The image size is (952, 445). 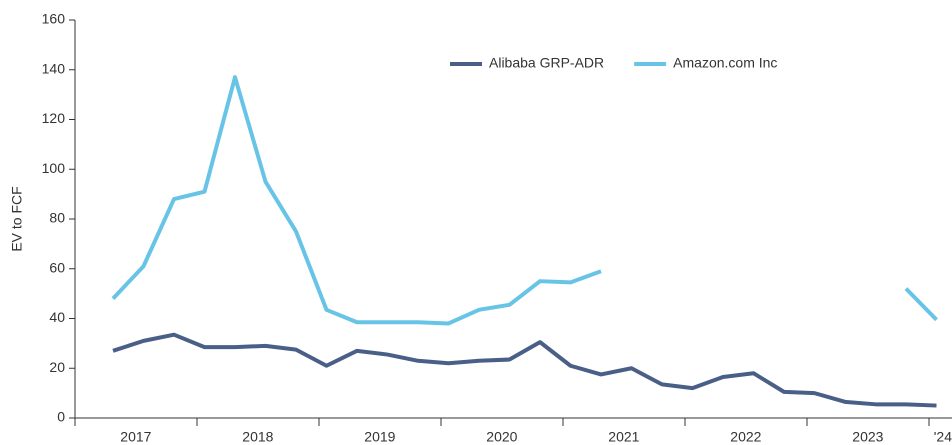 What do you see at coordinates (135, 437) in the screenshot?
I see `x-tick-label: 2017` at bounding box center [135, 437].